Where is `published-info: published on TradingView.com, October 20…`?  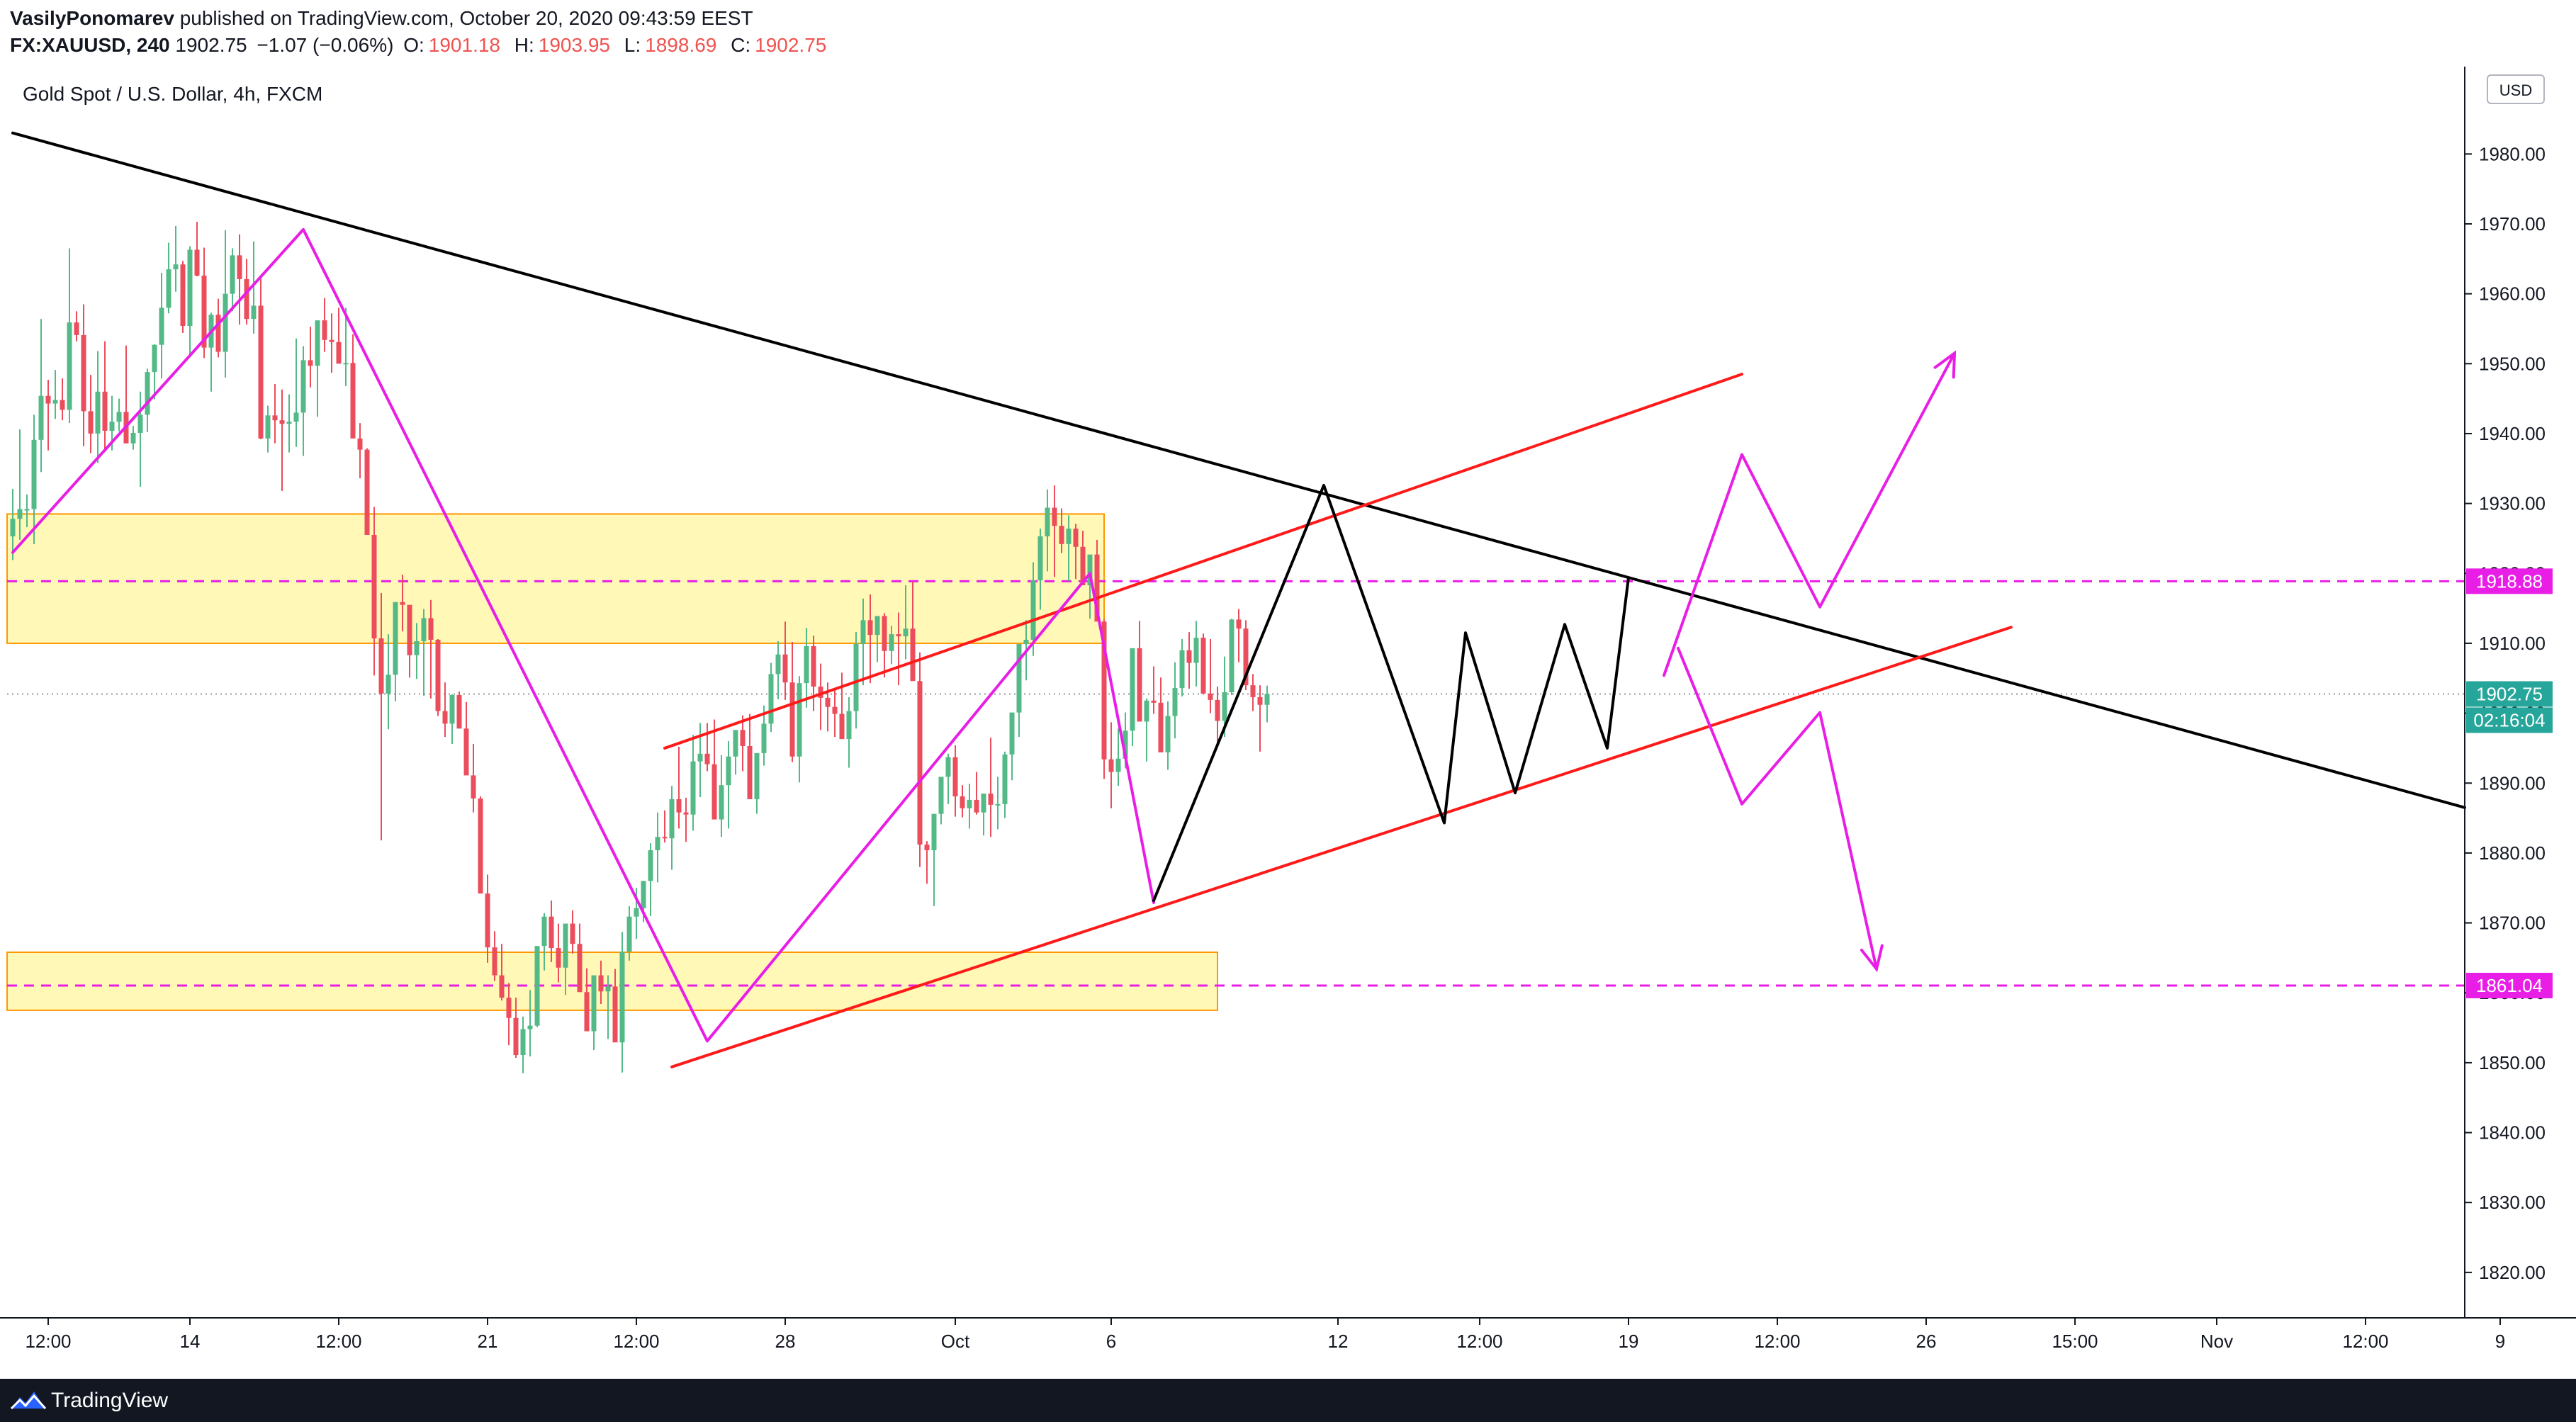 published-info: published on TradingView.com, October 20… is located at coordinates (466, 18).